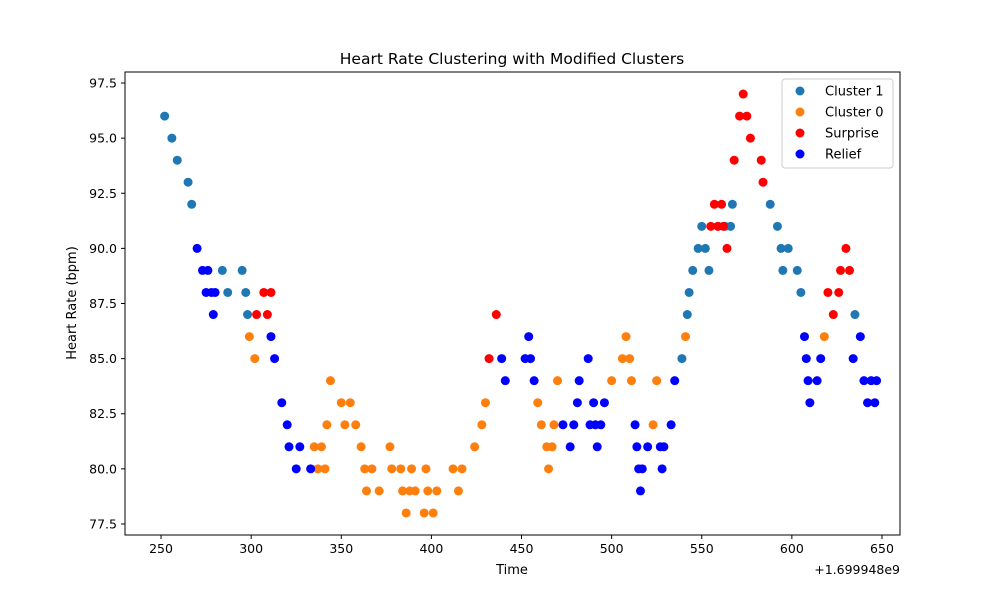 Image resolution: width=1000 pixels, height=600 pixels. What do you see at coordinates (882, 548) in the screenshot?
I see `x-tick-label: 650` at bounding box center [882, 548].